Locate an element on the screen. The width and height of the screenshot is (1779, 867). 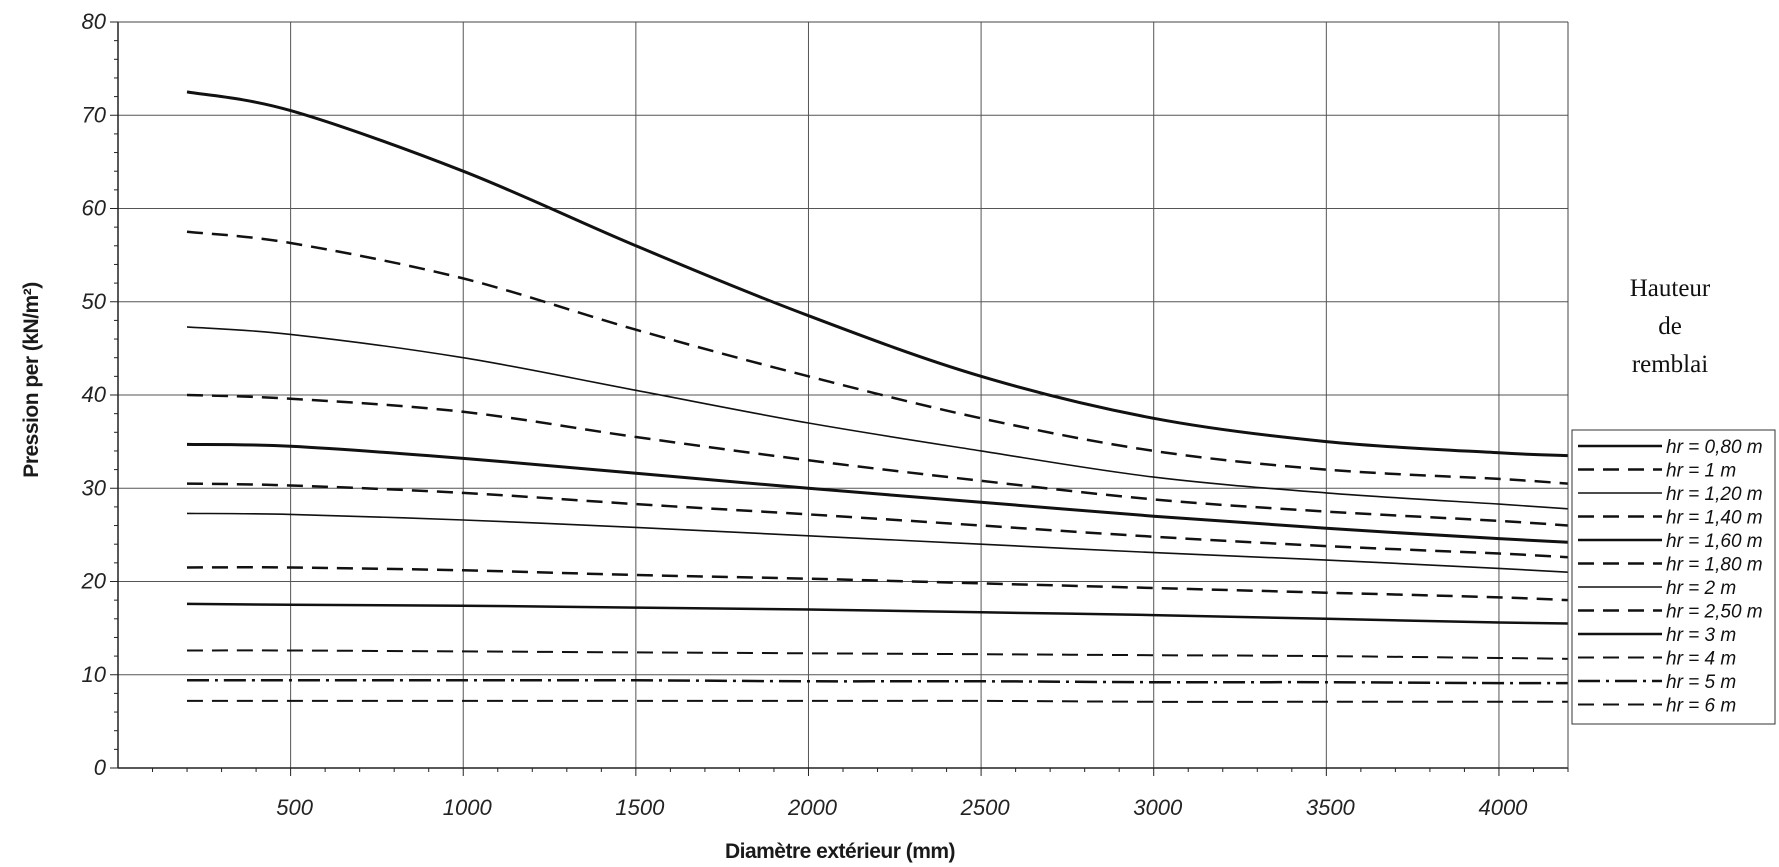
y-tick-label: 20 is located at coordinates (94, 581).